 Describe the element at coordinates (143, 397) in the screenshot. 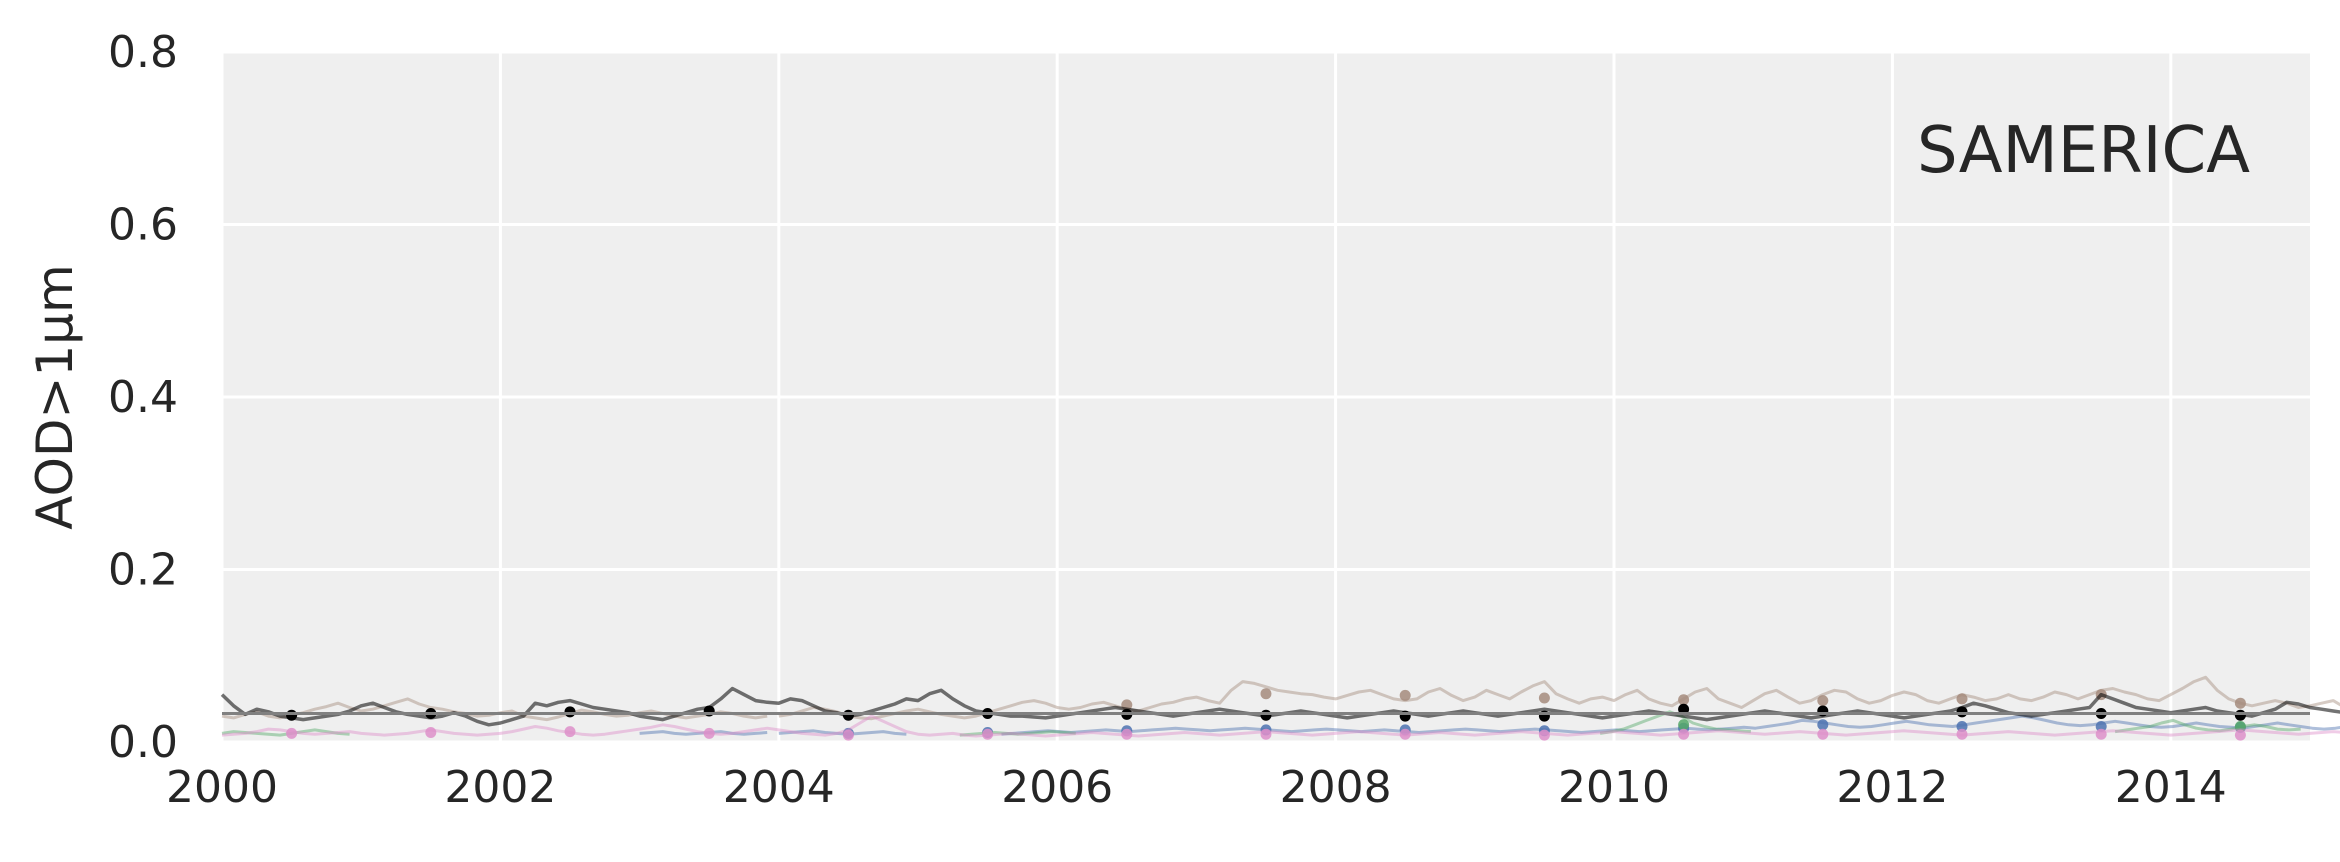

I see `y-tick-label: 0.4` at that location.